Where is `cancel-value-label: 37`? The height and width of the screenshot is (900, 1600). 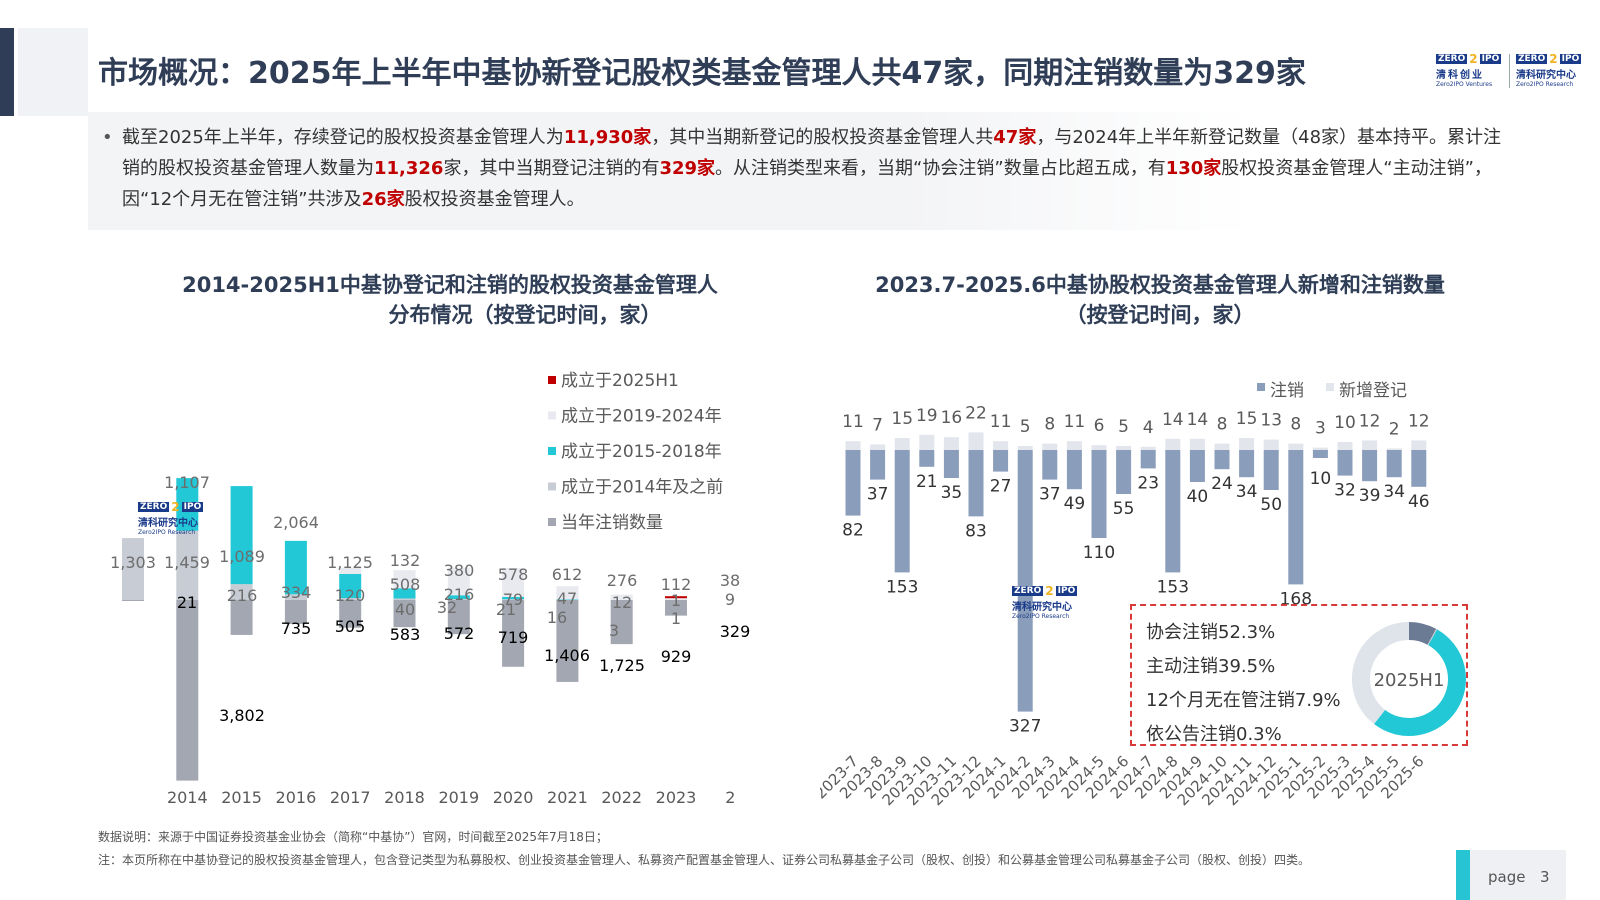
cancel-value-label: 37 is located at coordinates (1050, 495).